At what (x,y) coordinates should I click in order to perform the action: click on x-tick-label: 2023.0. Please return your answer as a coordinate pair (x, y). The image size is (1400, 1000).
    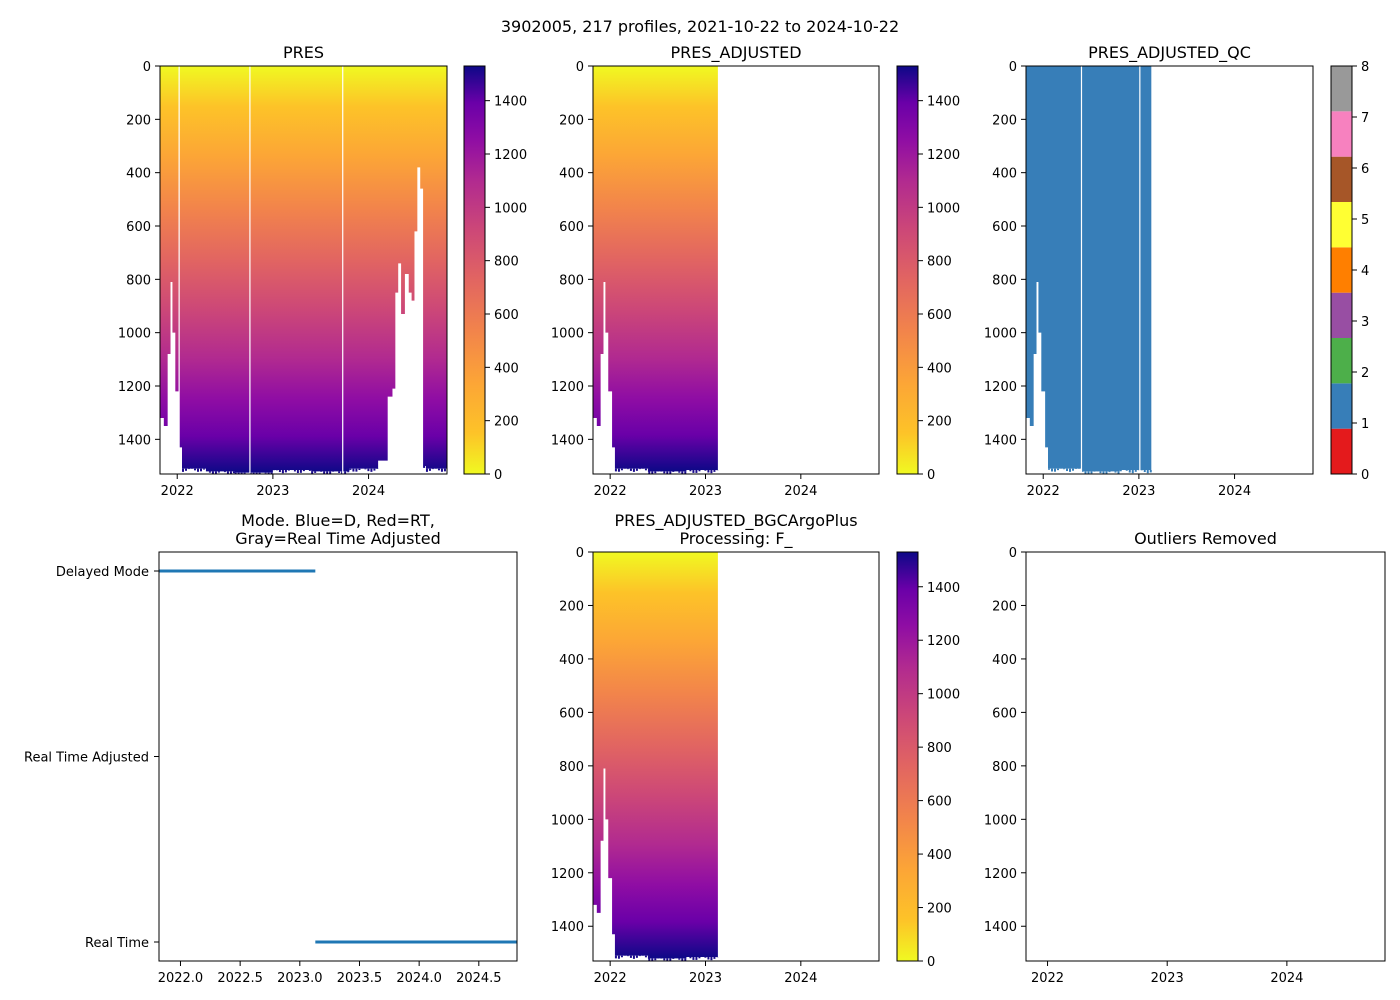
    Looking at the image, I should click on (300, 978).